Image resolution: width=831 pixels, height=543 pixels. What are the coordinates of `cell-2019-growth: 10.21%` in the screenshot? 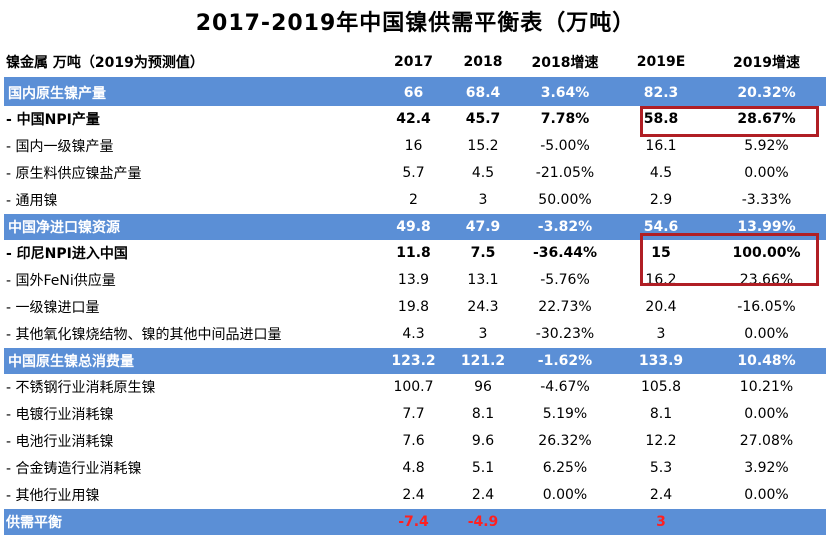 It's located at (766, 387).